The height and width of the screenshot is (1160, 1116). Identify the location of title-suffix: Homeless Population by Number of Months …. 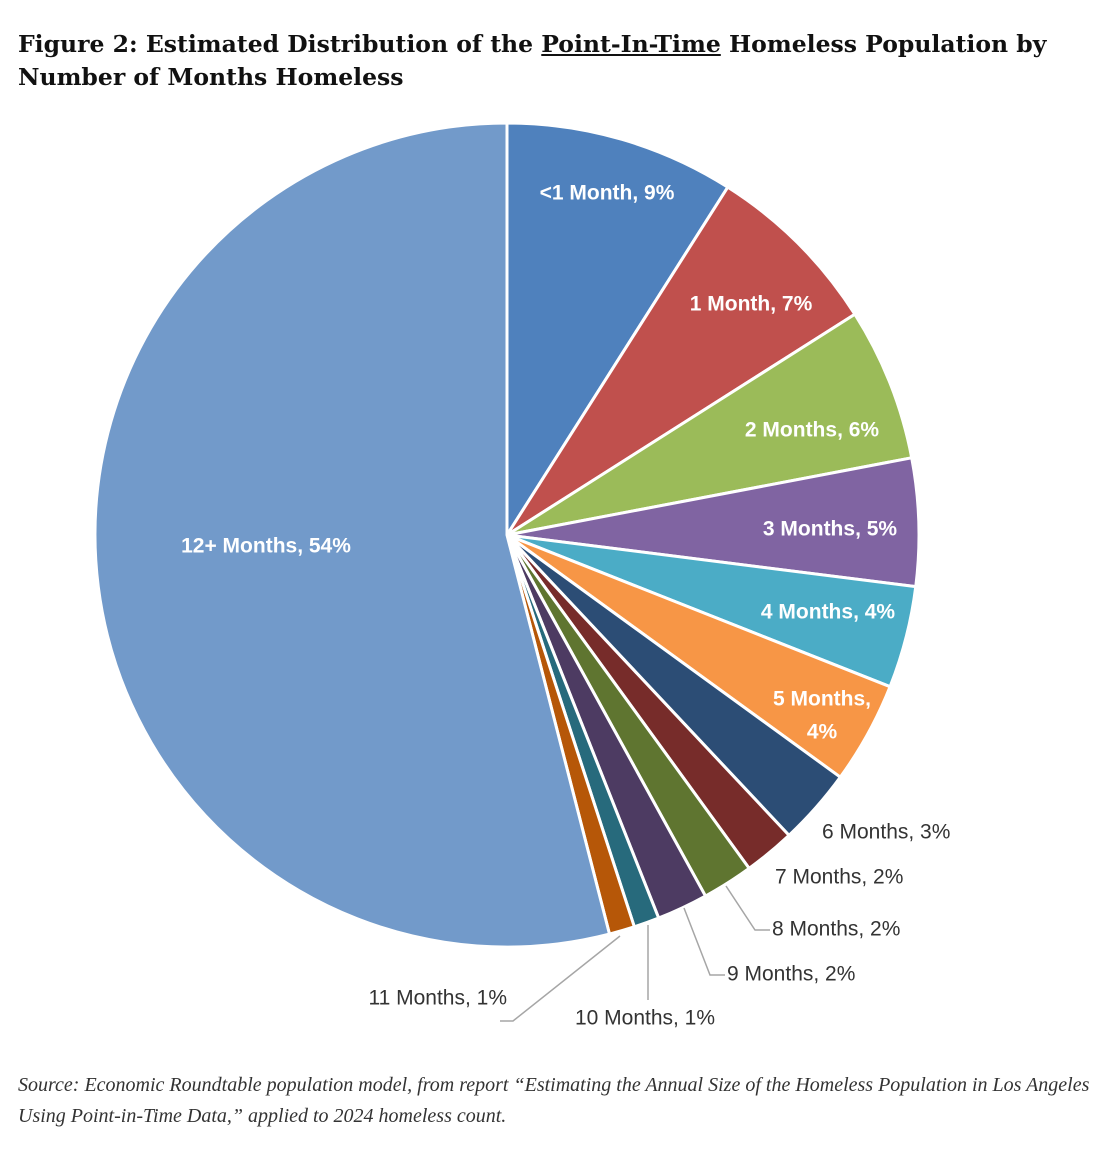
(532, 60).